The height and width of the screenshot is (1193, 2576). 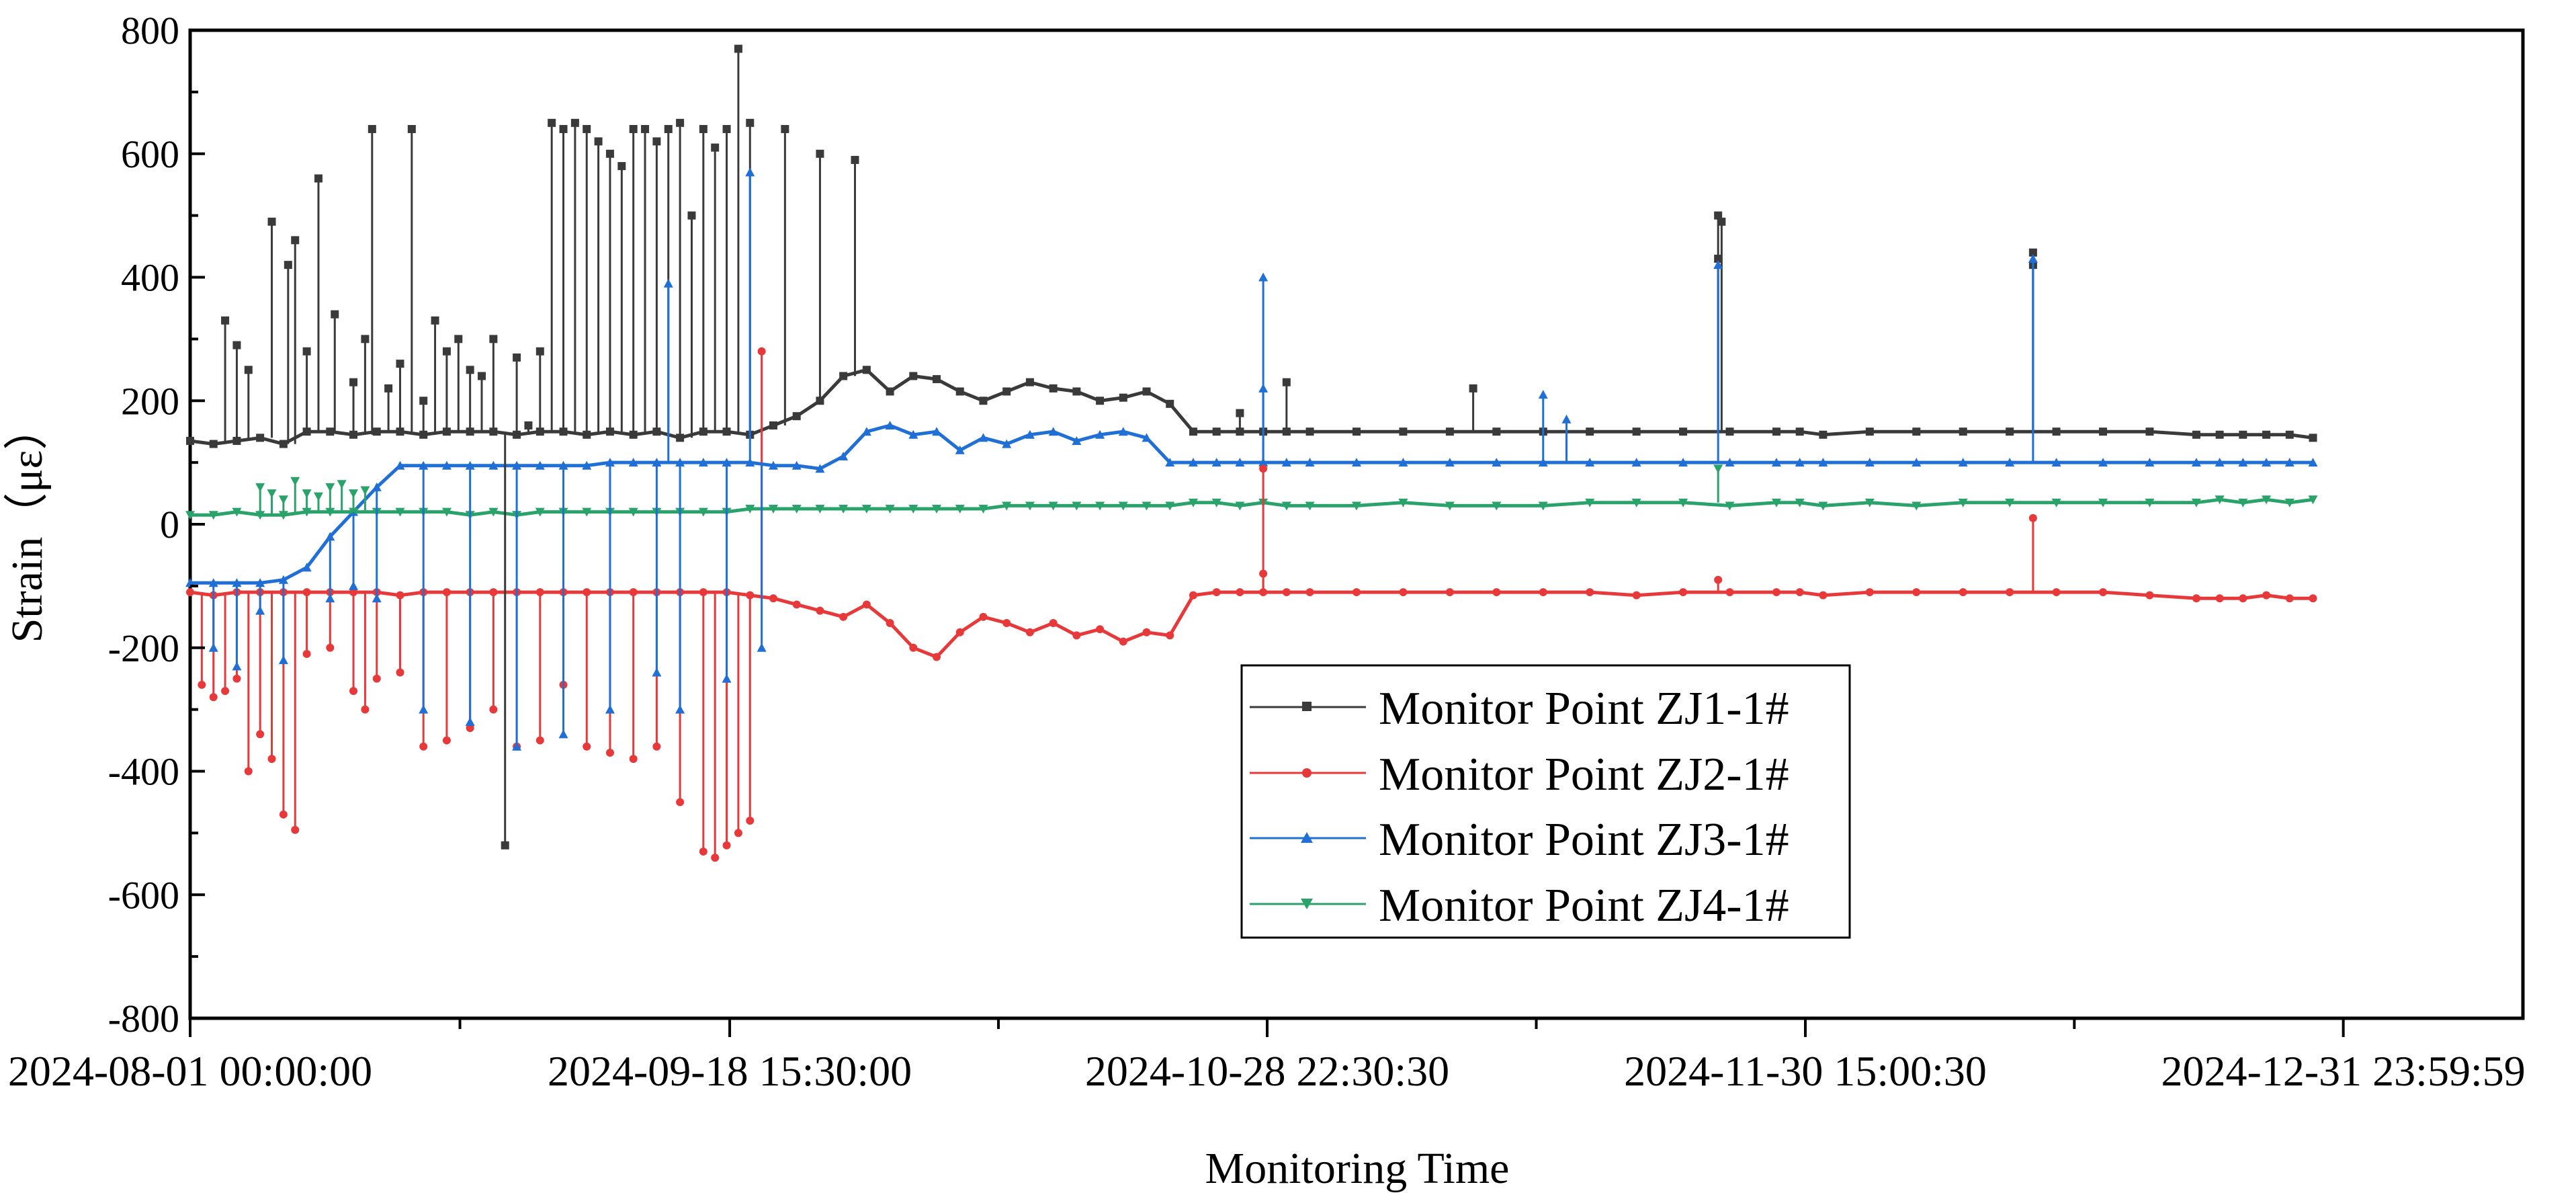 I want to click on y-tick-label: -600, so click(x=143, y=895).